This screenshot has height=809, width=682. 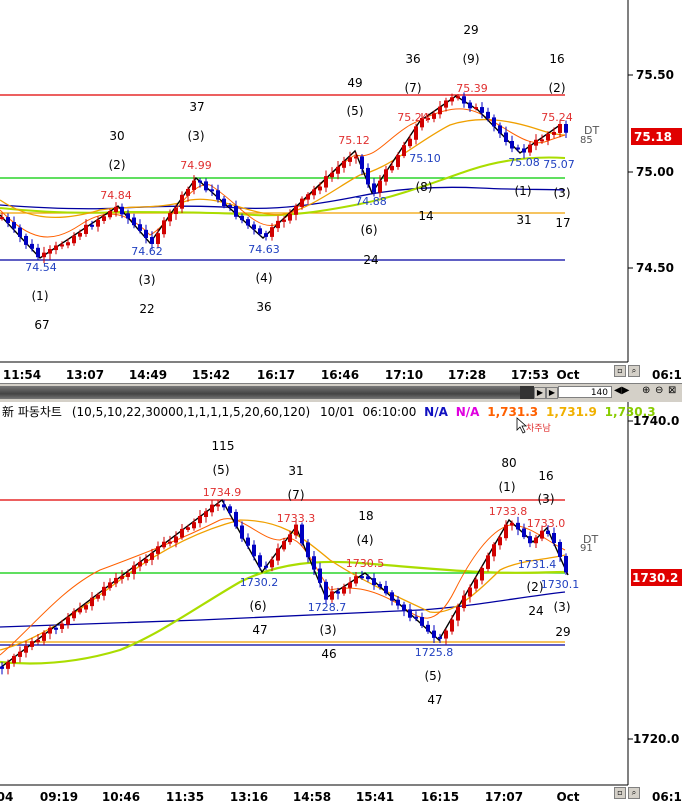 What do you see at coordinates (646, 390) in the screenshot?
I see `zoom-in-icon: ⊕` at bounding box center [646, 390].